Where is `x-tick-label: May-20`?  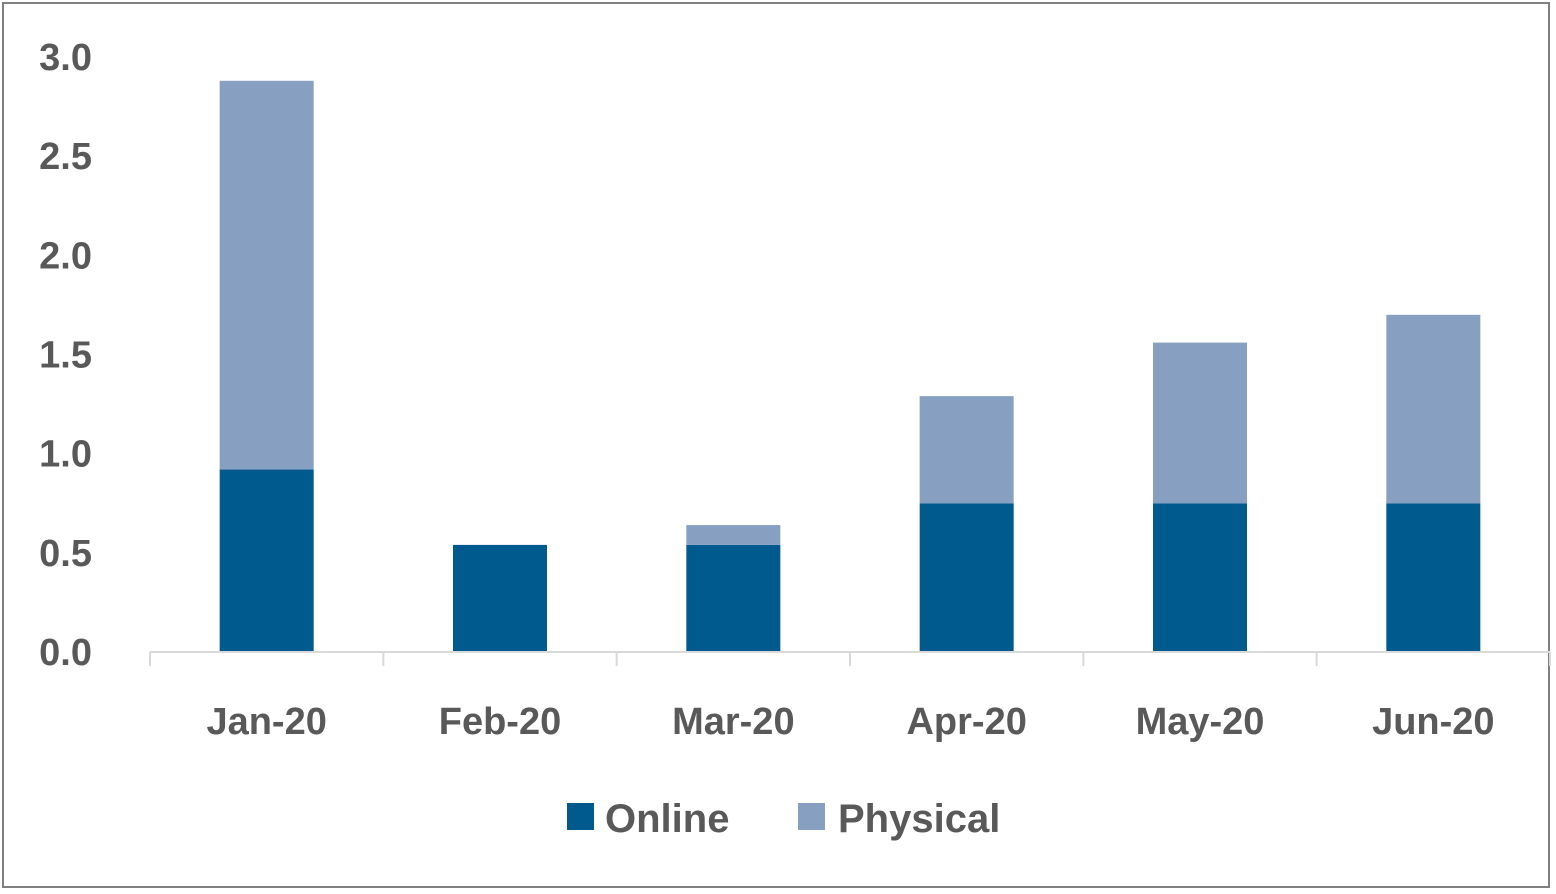 x-tick-label: May-20 is located at coordinates (1200, 722).